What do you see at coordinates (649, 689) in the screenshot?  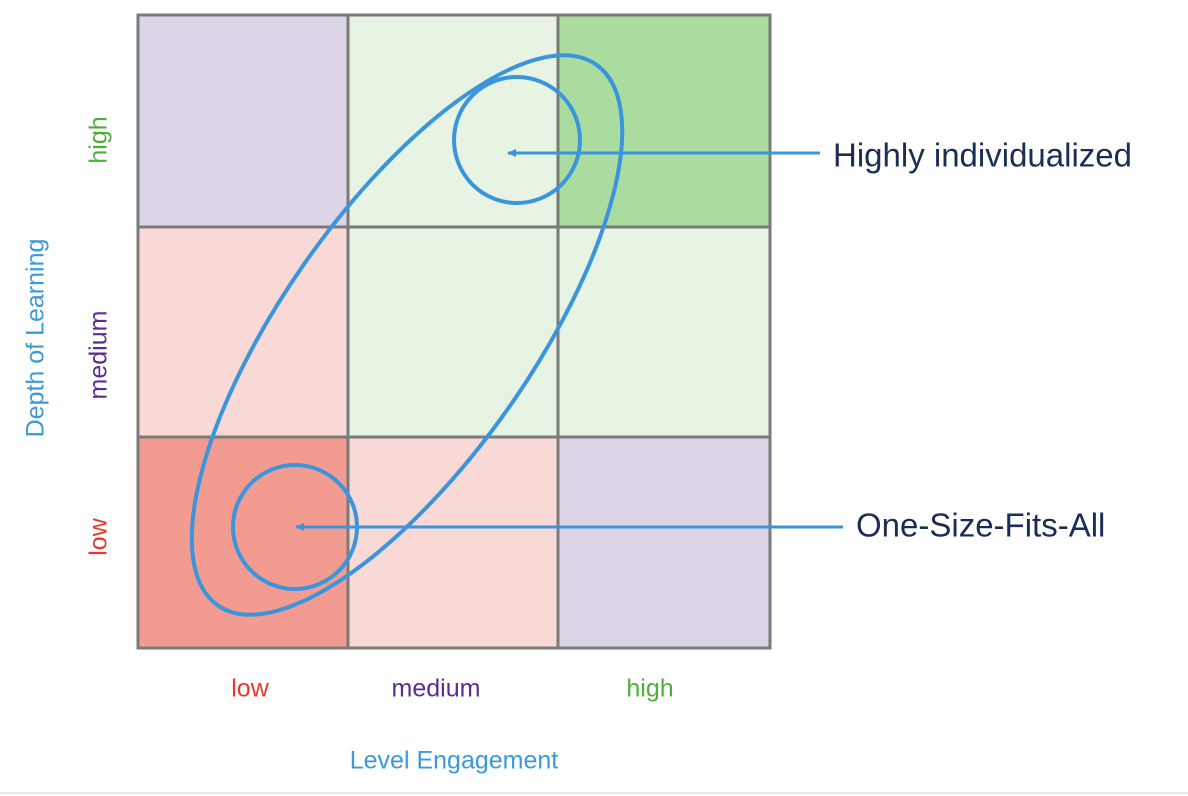 I see `x-label: high` at bounding box center [649, 689].